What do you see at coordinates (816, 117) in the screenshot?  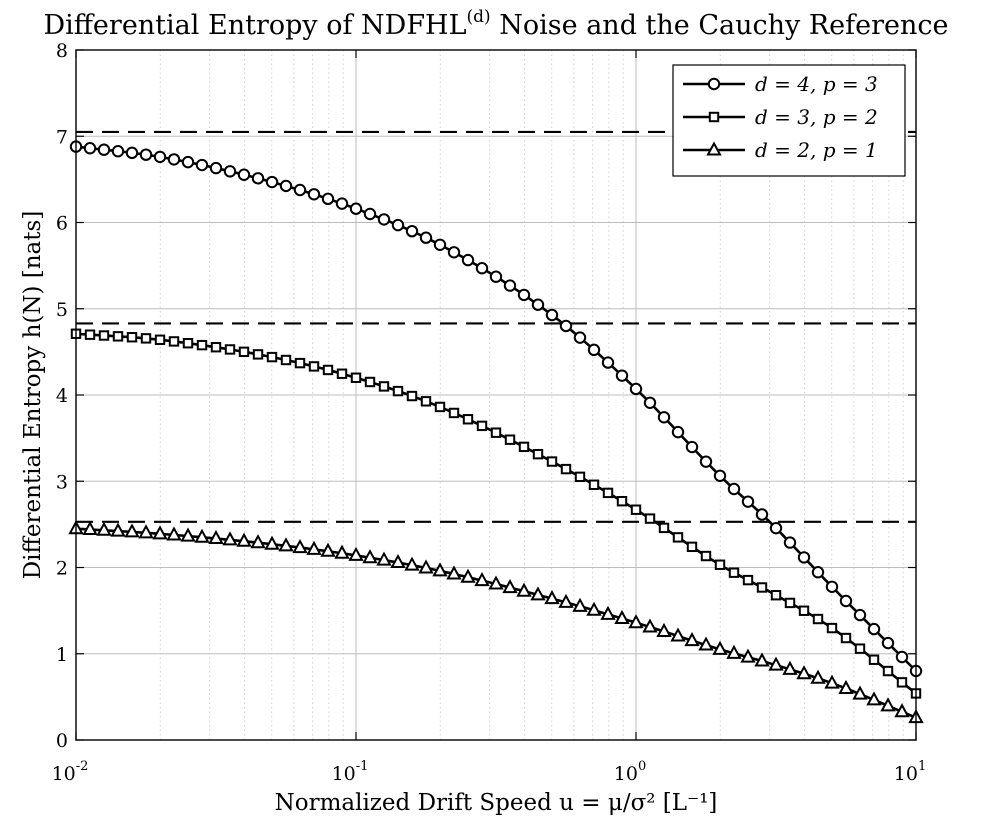 I see `legend-label: d = 3, p = 2` at bounding box center [816, 117].